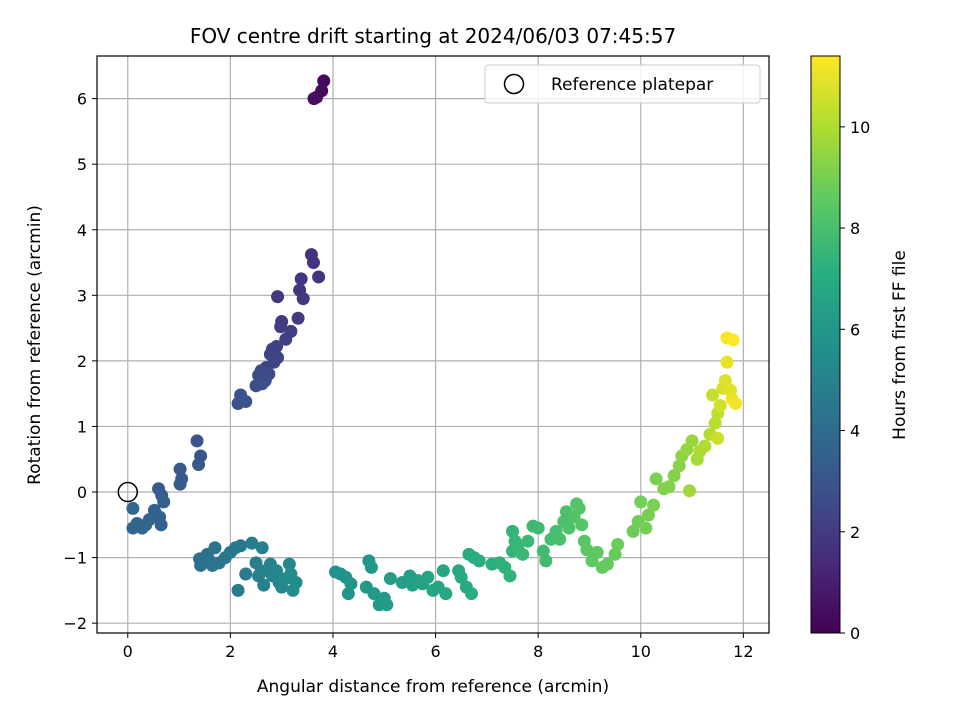 Image resolution: width=960 pixels, height=720 pixels. I want to click on x-tick-label: 10, so click(641, 651).